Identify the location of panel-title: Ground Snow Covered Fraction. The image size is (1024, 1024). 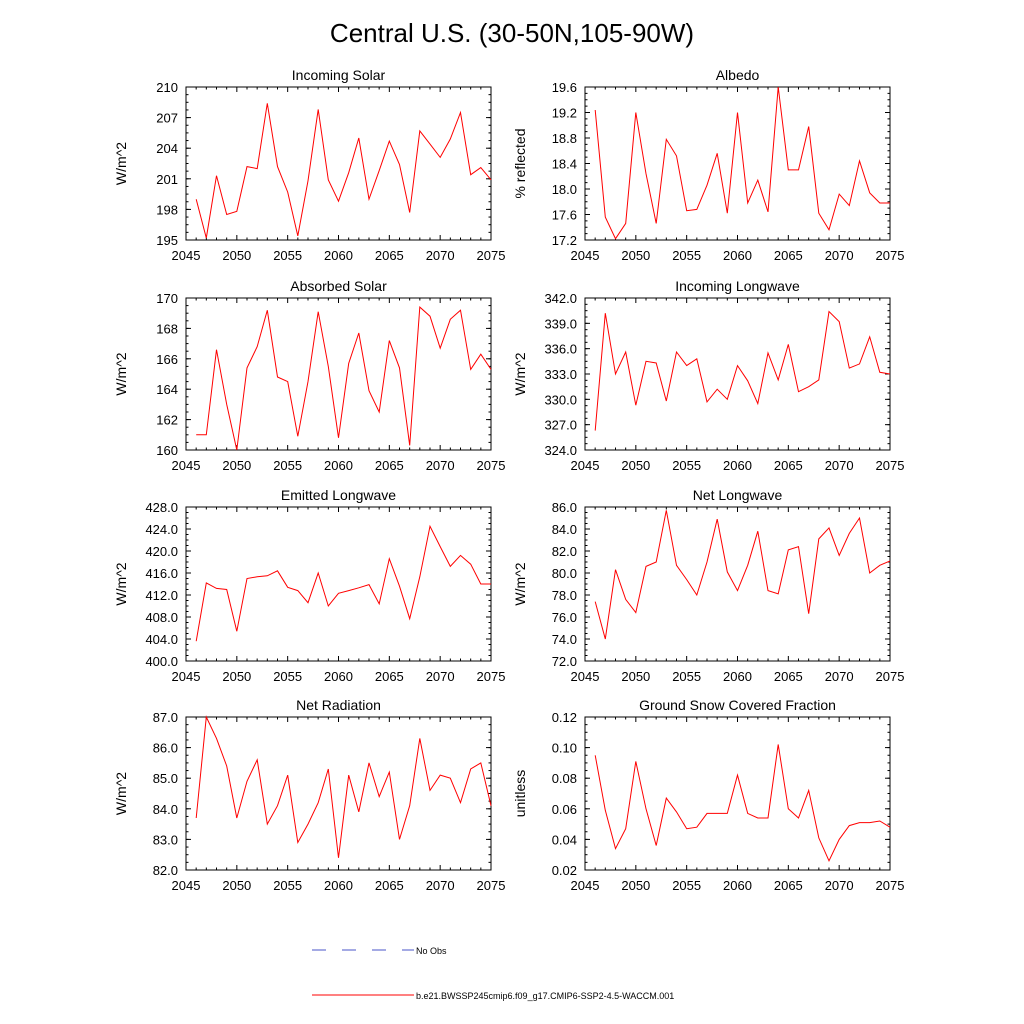
(737, 705).